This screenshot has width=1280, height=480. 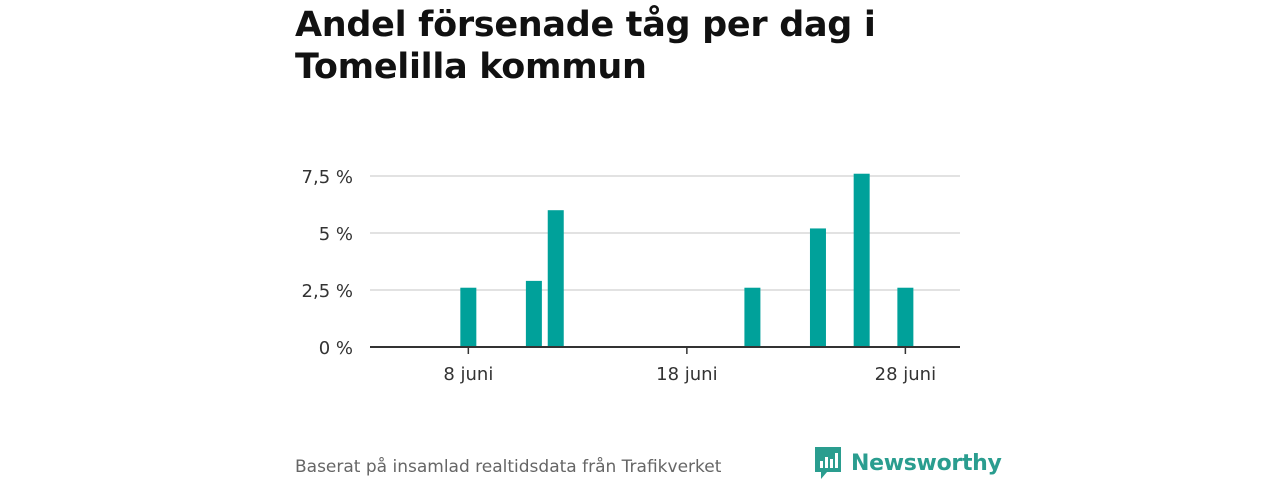 What do you see at coordinates (327, 291) in the screenshot?
I see `y-tick-label: 2,5 %` at bounding box center [327, 291].